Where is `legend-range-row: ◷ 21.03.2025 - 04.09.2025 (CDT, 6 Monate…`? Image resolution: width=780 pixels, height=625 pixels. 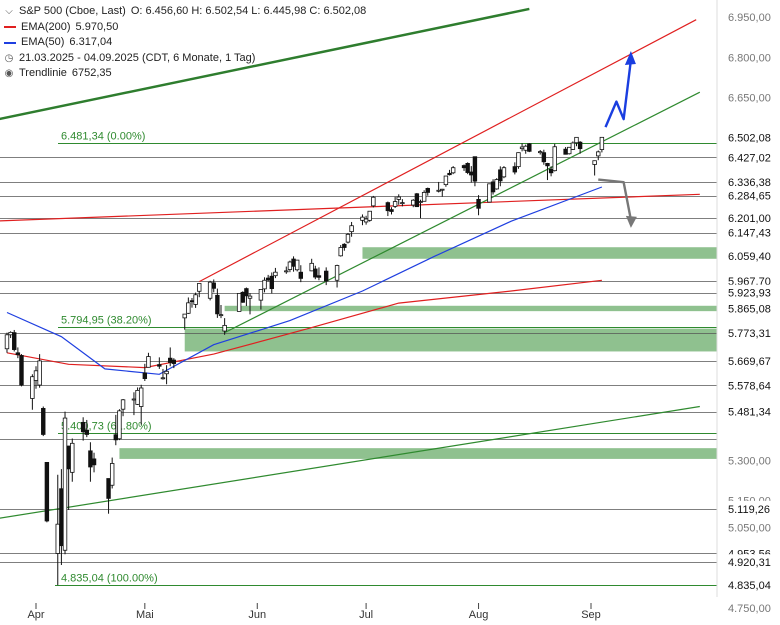 legend-range-row: ◷ 21.03.2025 - 04.09.2025 (CDT, 6 Monate… is located at coordinates (185, 59).